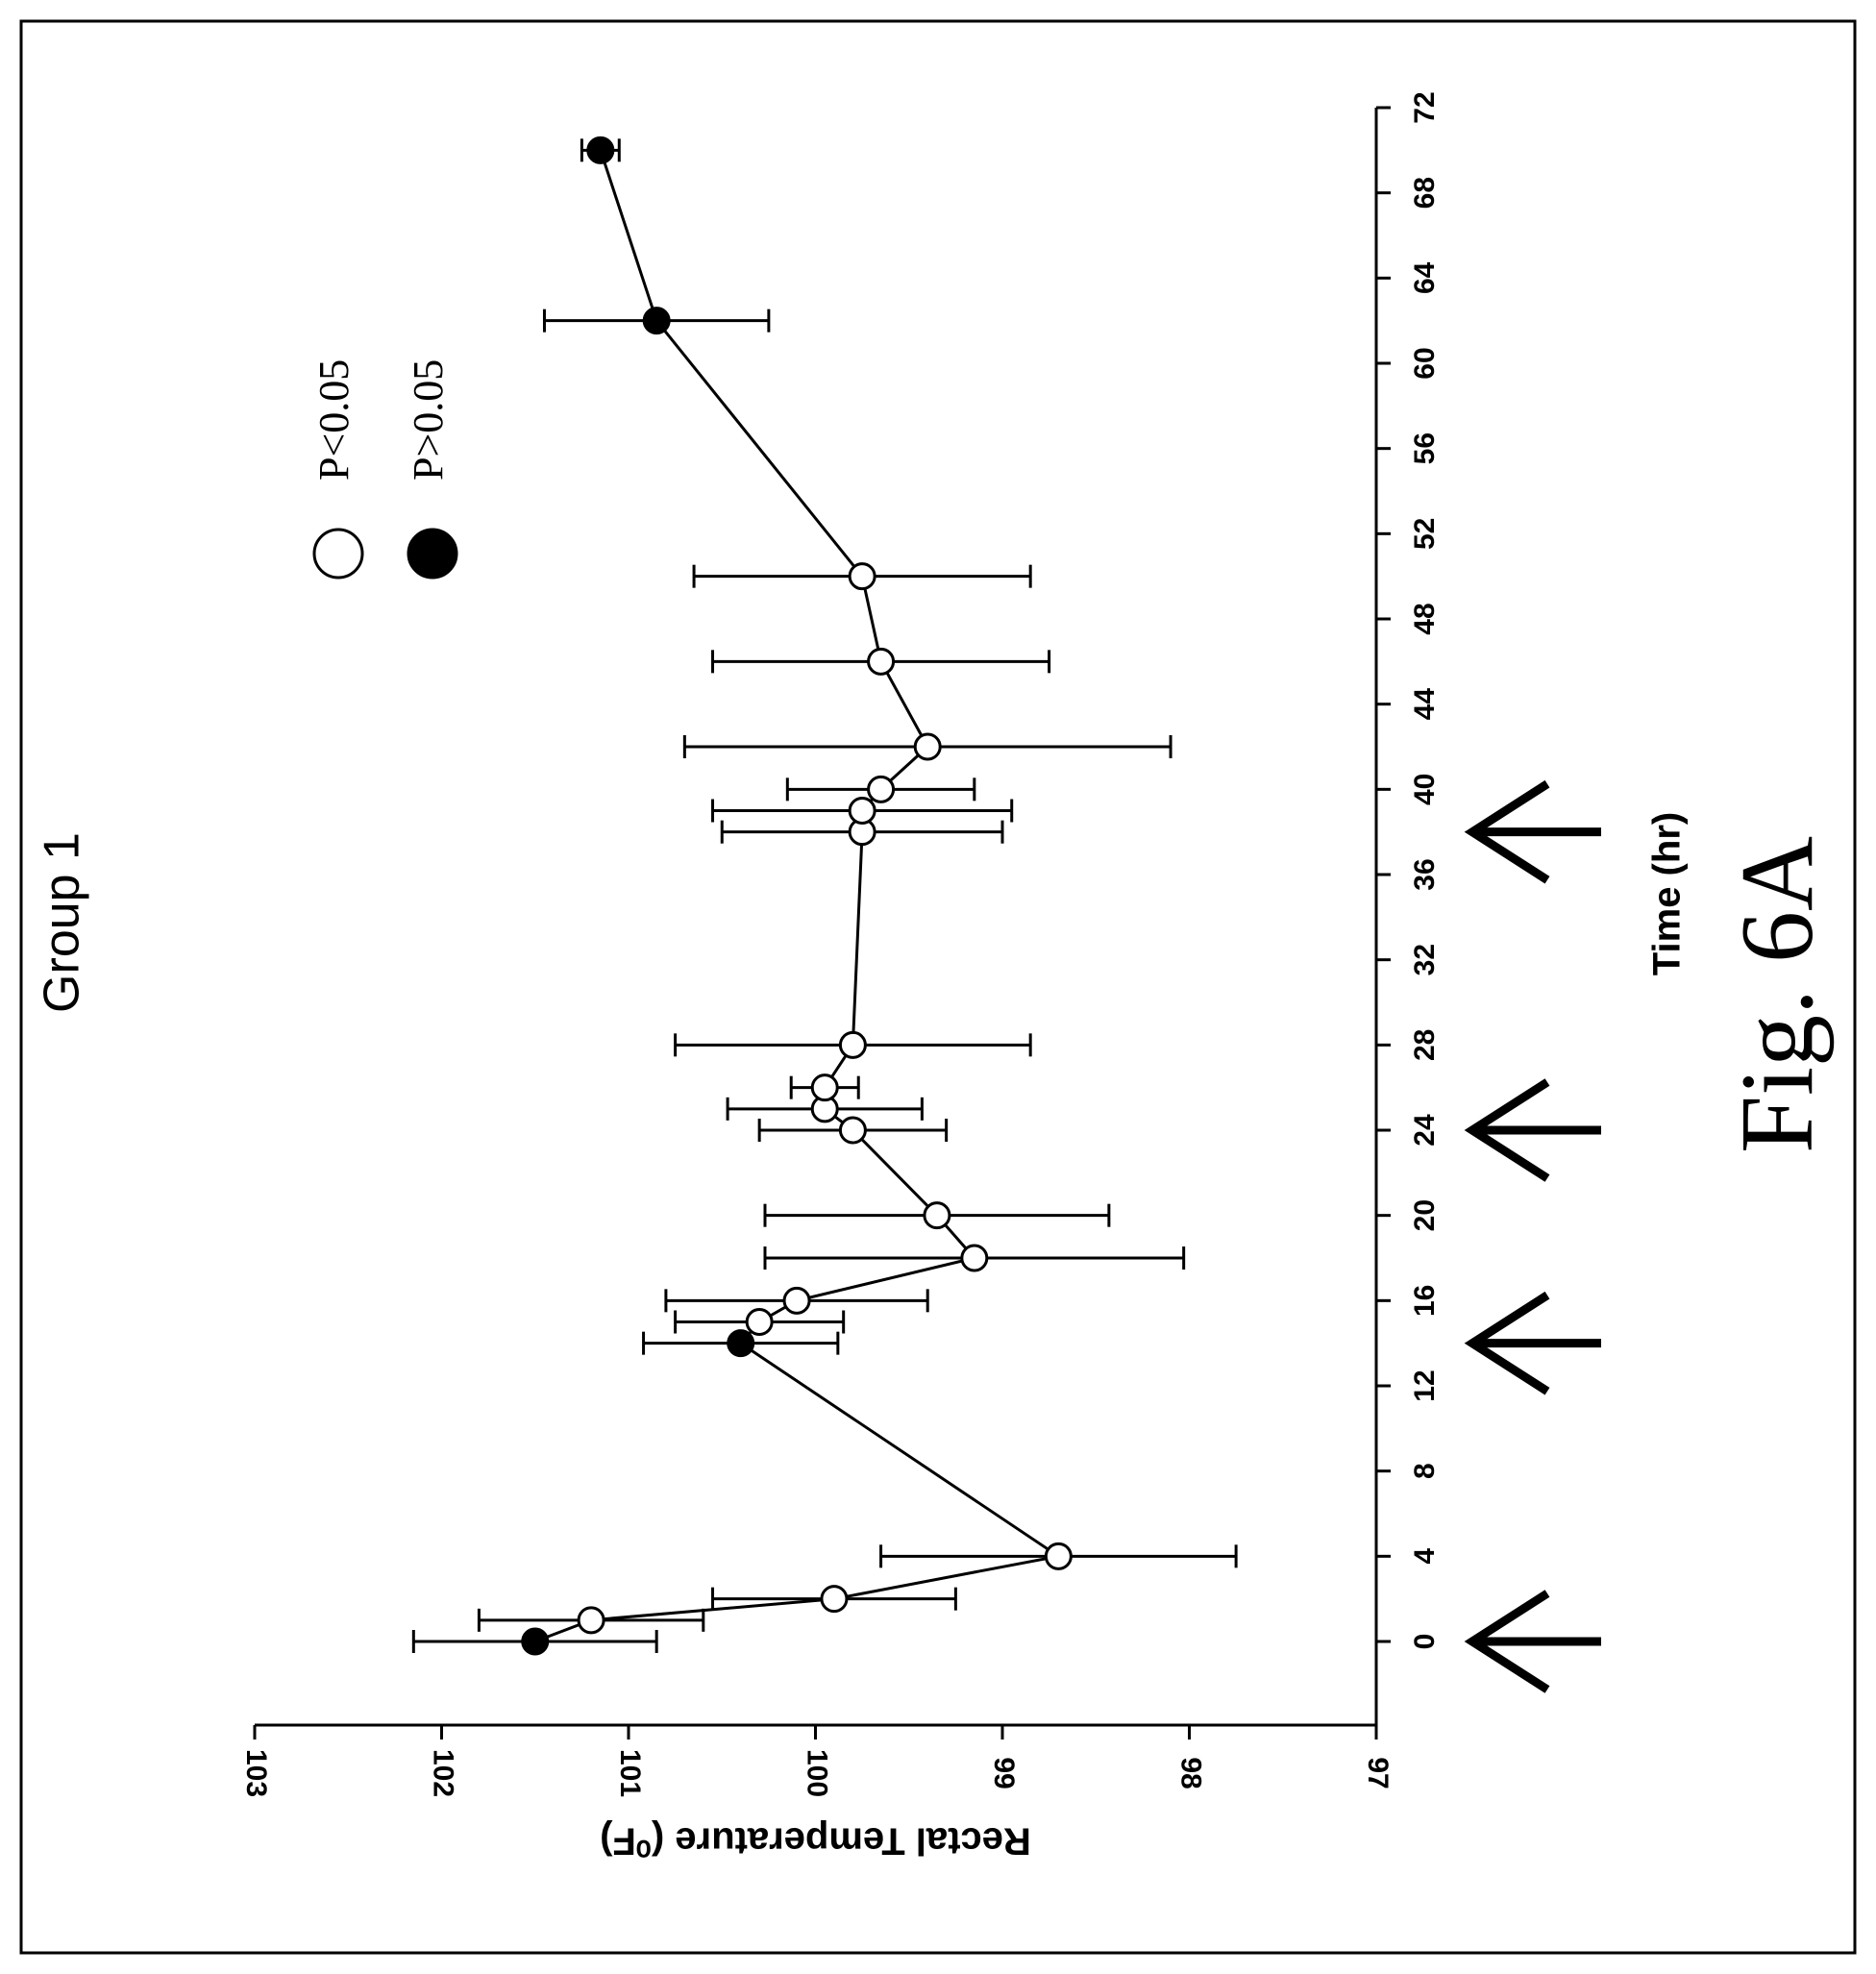 This screenshot has width=1876, height=1974. Describe the element at coordinates (443, 1773) in the screenshot. I see `y-tick-label: 102` at that location.